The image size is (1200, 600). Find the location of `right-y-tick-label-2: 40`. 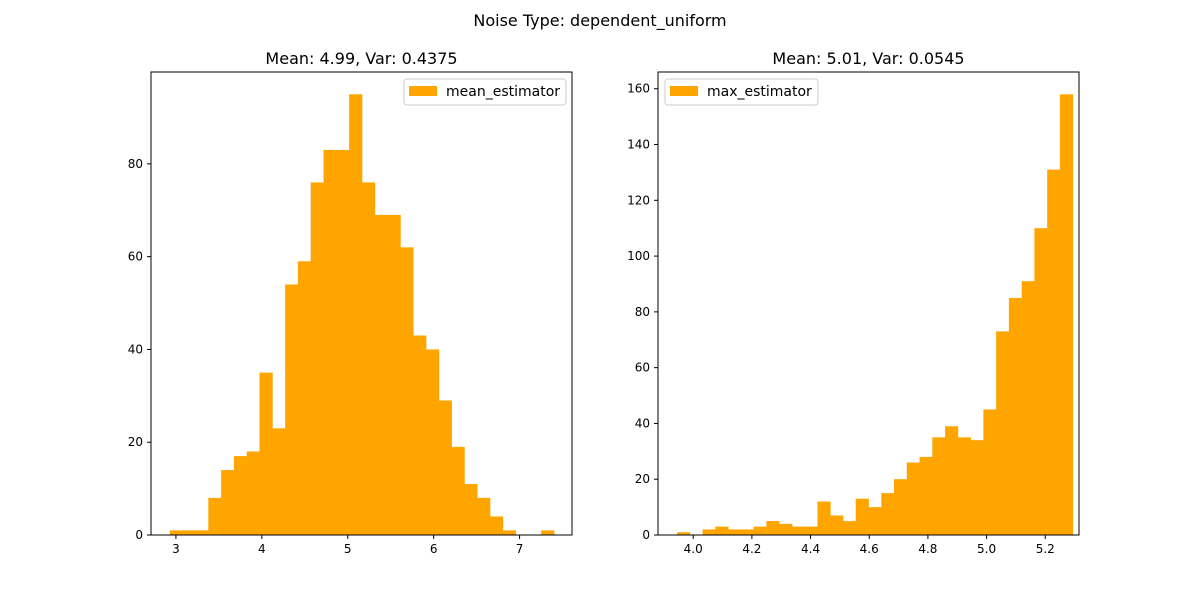

right-y-tick-label-2: 40 is located at coordinates (642, 423).